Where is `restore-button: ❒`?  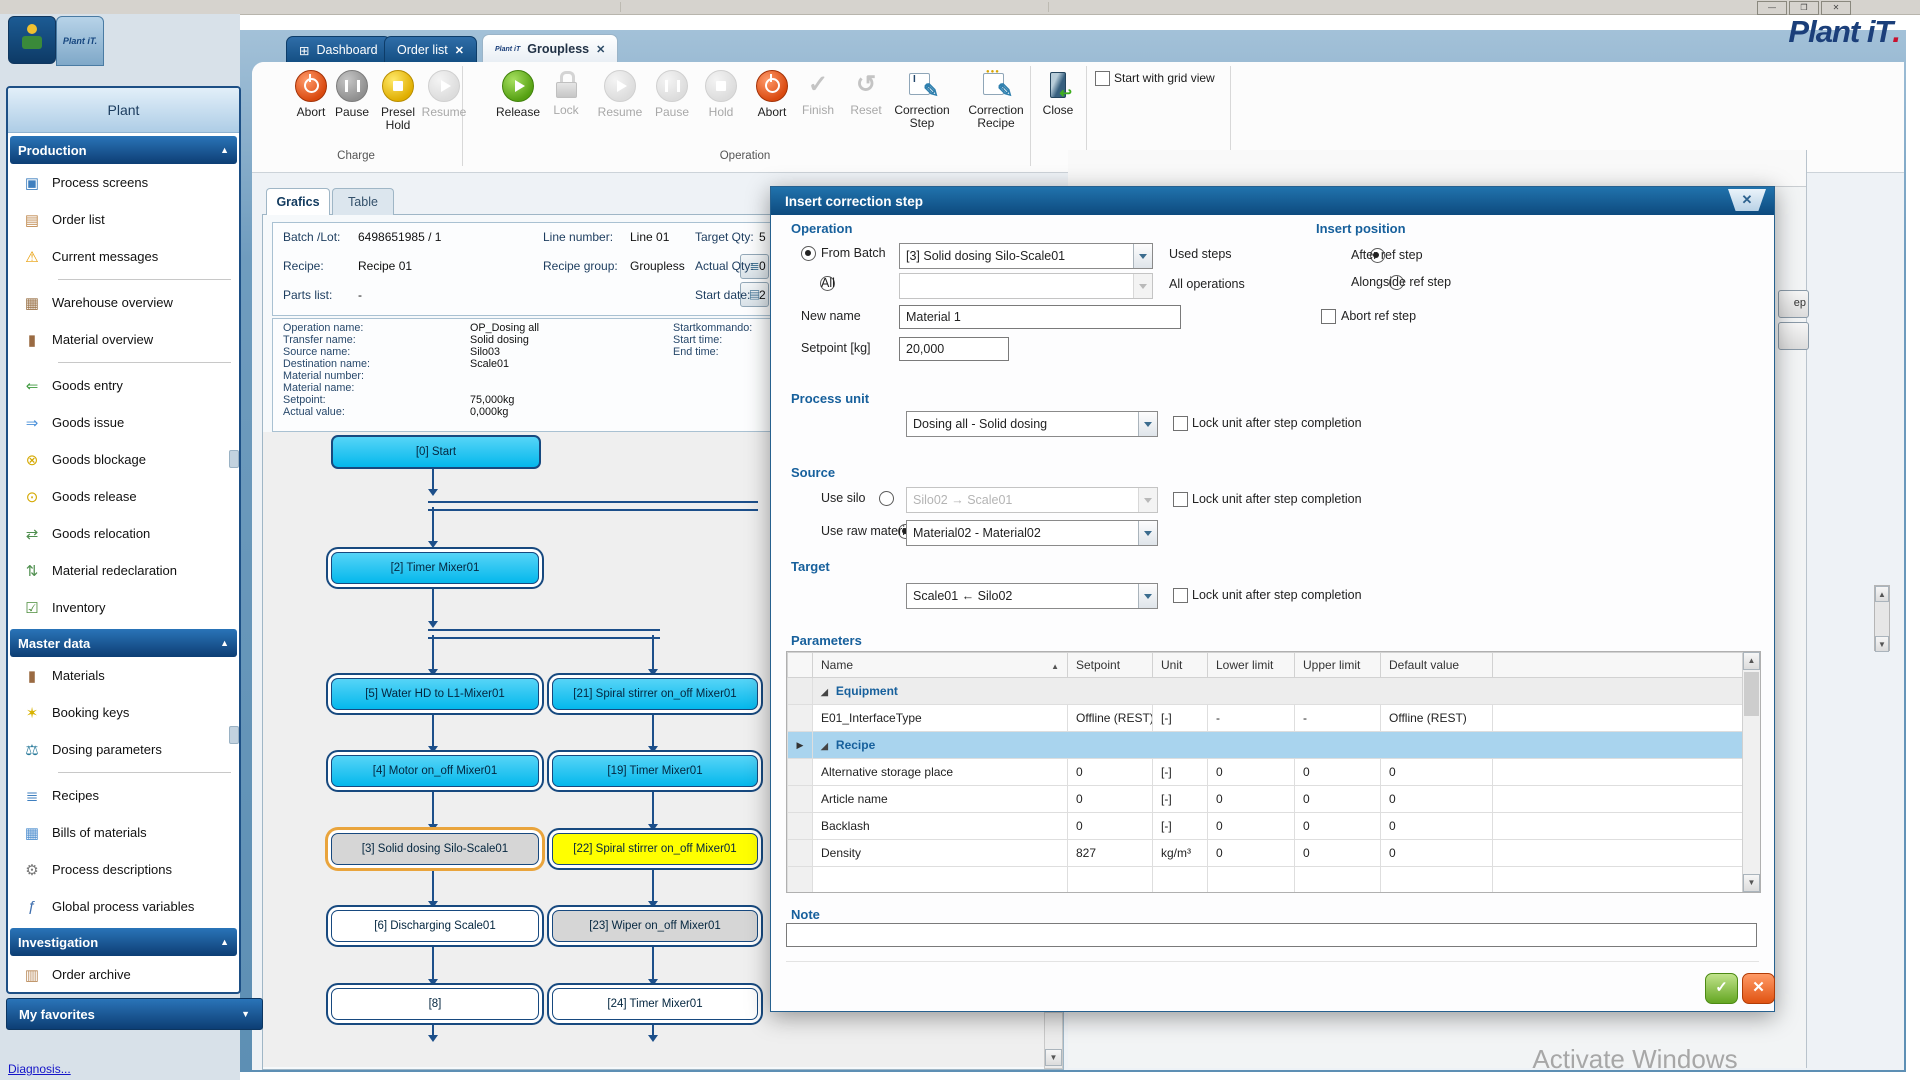
restore-button: ❒ is located at coordinates (1804, 8).